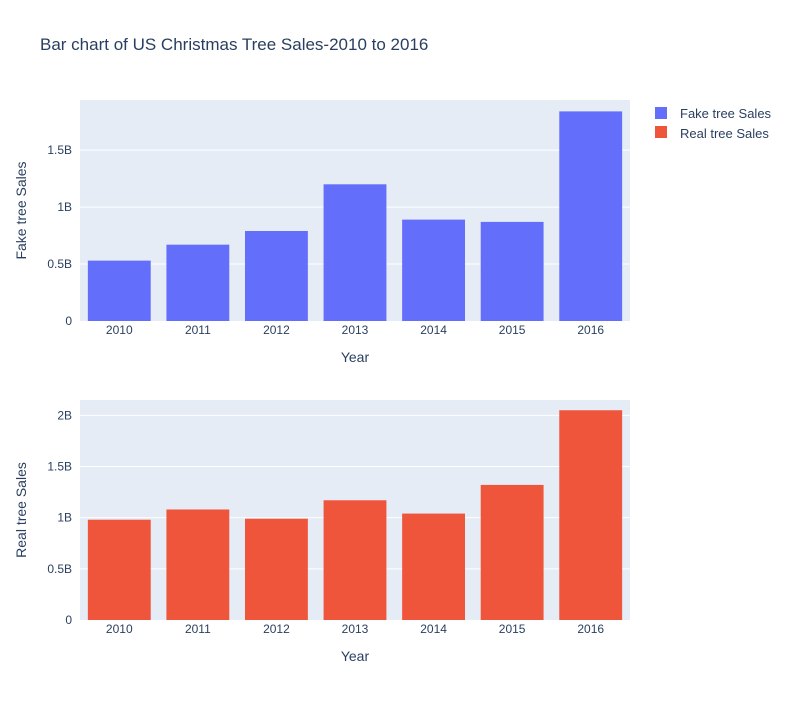 Image resolution: width=800 pixels, height=705 pixels. Describe the element at coordinates (355, 252) in the screenshot. I see `fake-bar-2013` at that location.